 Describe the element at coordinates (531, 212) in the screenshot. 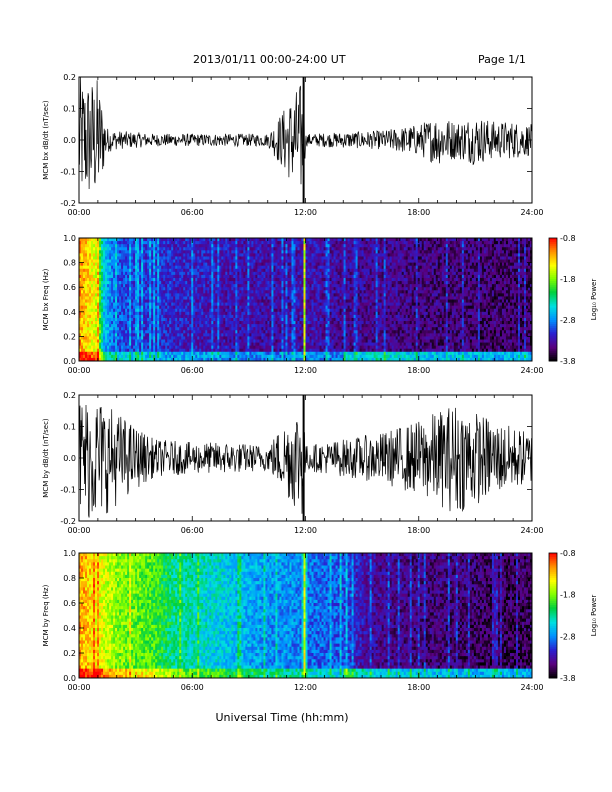

I see `x-tick-label: 24:00` at that location.